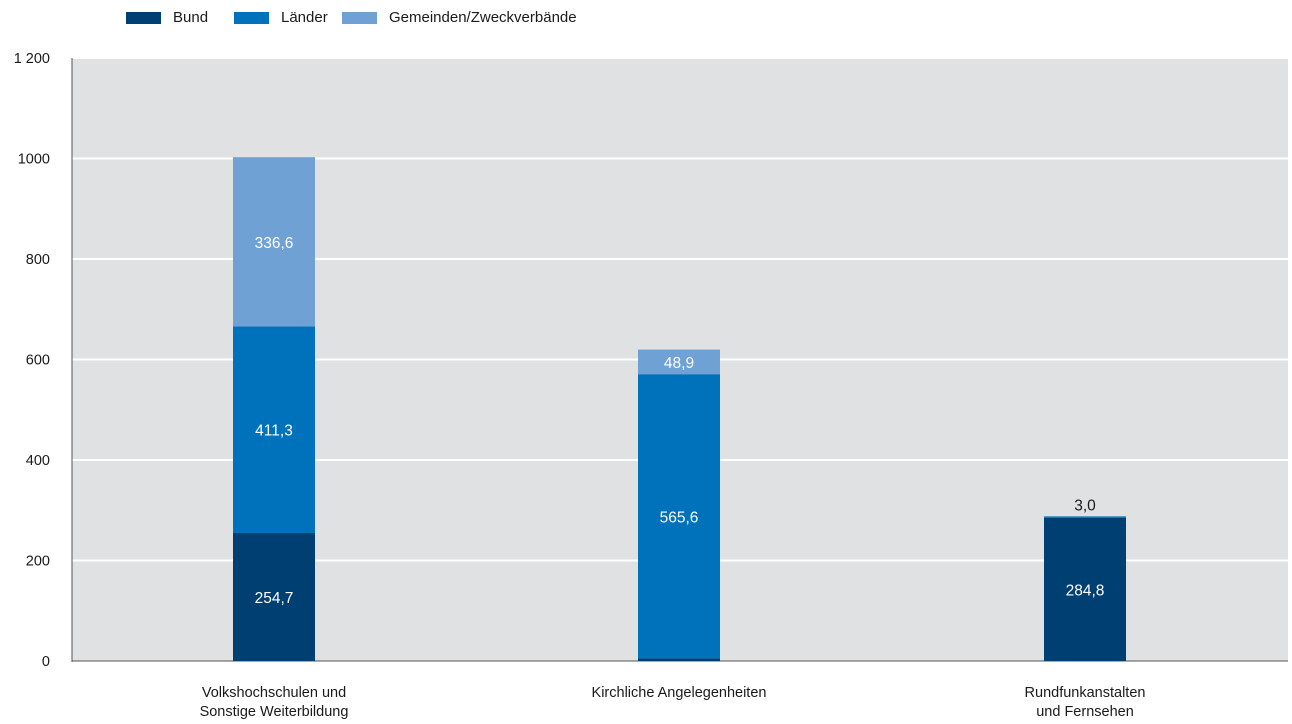 This screenshot has width=1292, height=724. Describe the element at coordinates (38, 461) in the screenshot. I see `y-tick-label: 400` at that location.